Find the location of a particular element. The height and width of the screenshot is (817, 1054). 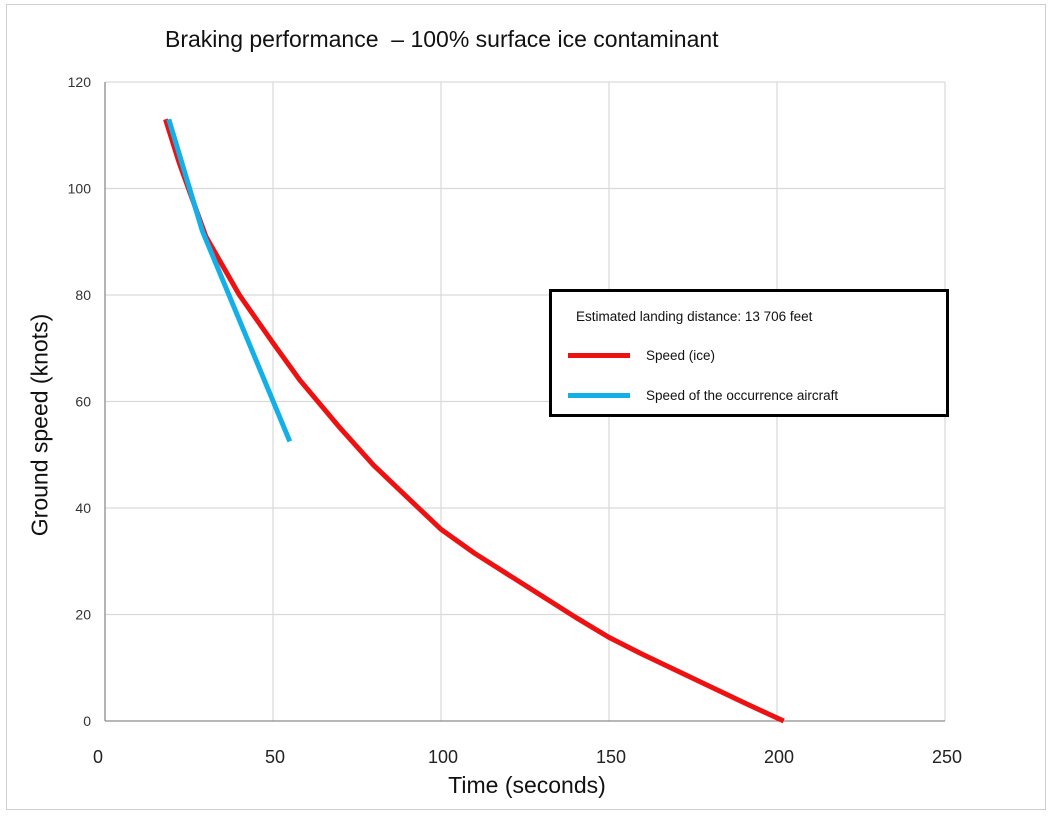

legend-label-occurrence: Speed of the occurrence aircraft is located at coordinates (742, 395).